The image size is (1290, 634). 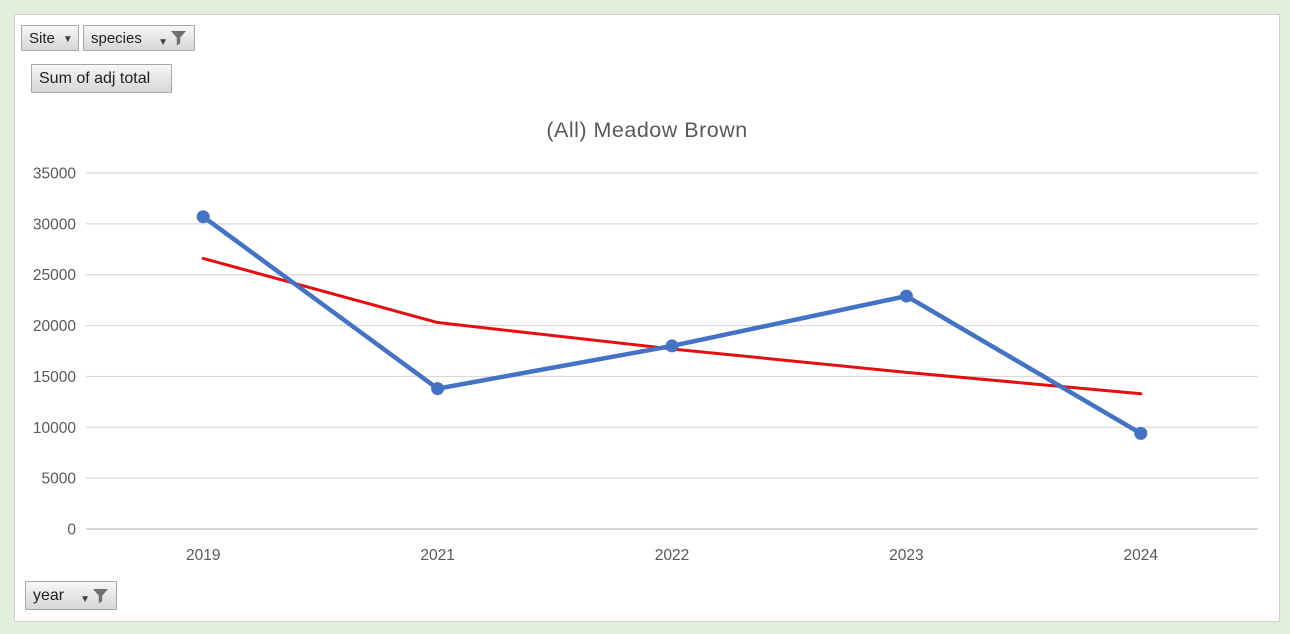 What do you see at coordinates (71, 595) in the screenshot?
I see `pivot-field-button-year: year ▼` at bounding box center [71, 595].